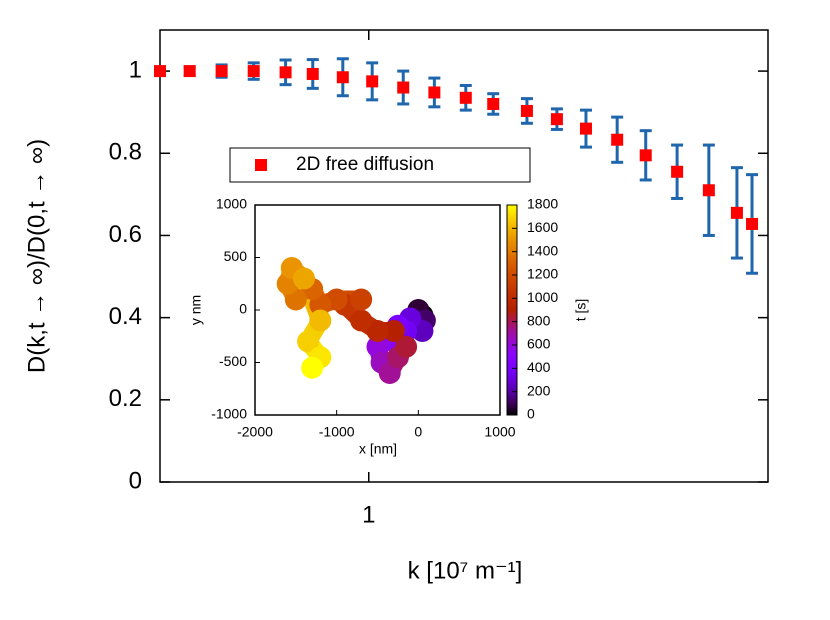 The width and height of the screenshot is (830, 620). I want to click on inset-x-tick-label: 1000, so click(499, 432).